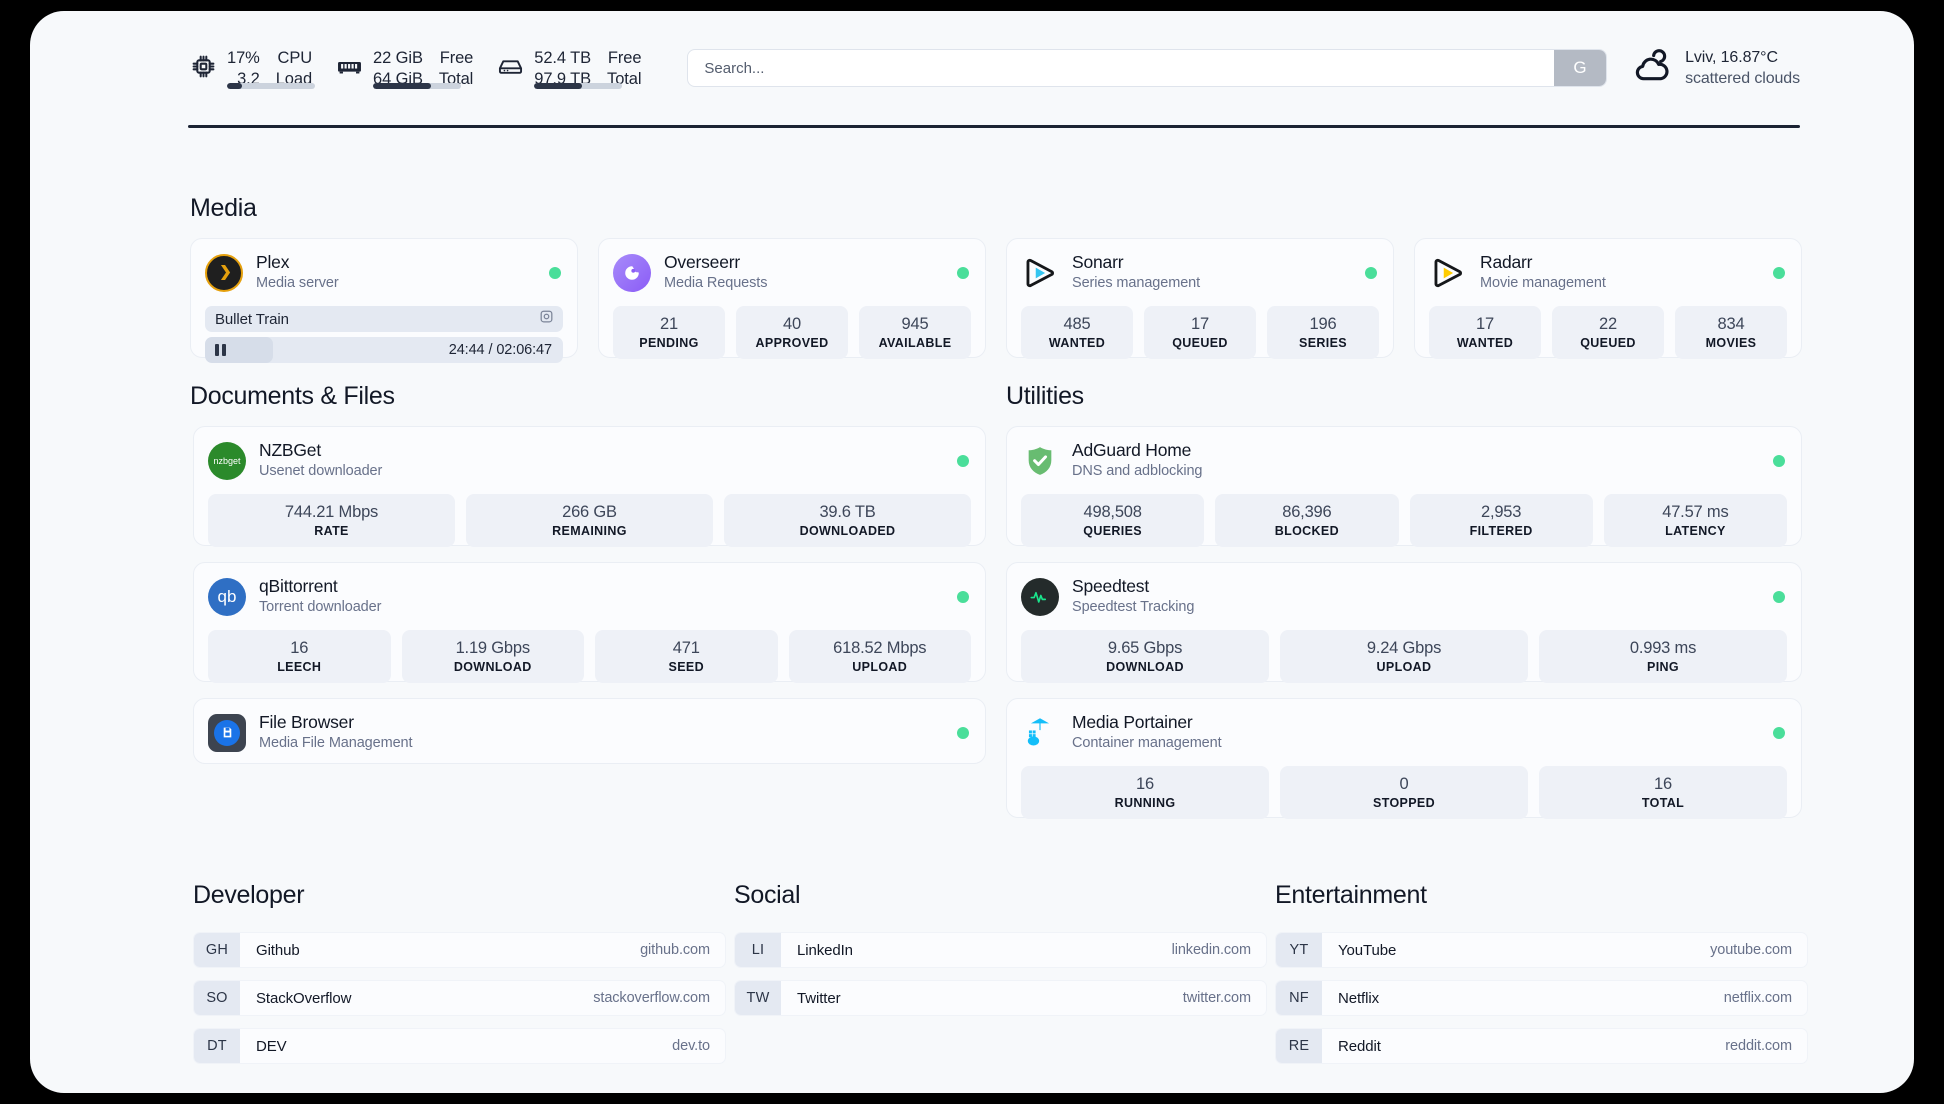  I want to click on stat-tile: 945 AVAILABLE, so click(915, 332).